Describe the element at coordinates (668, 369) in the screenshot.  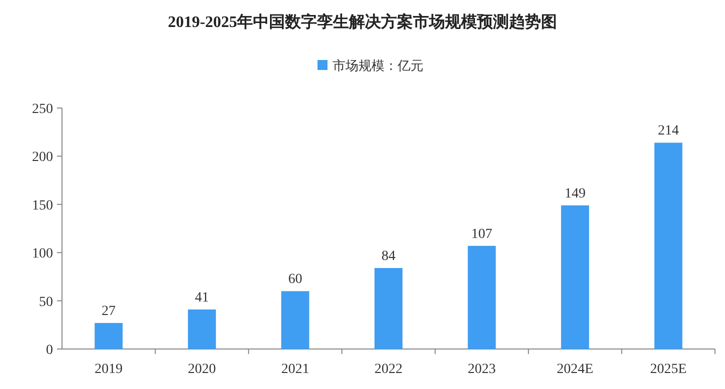
I see `x-tick-label: 2025E` at that location.